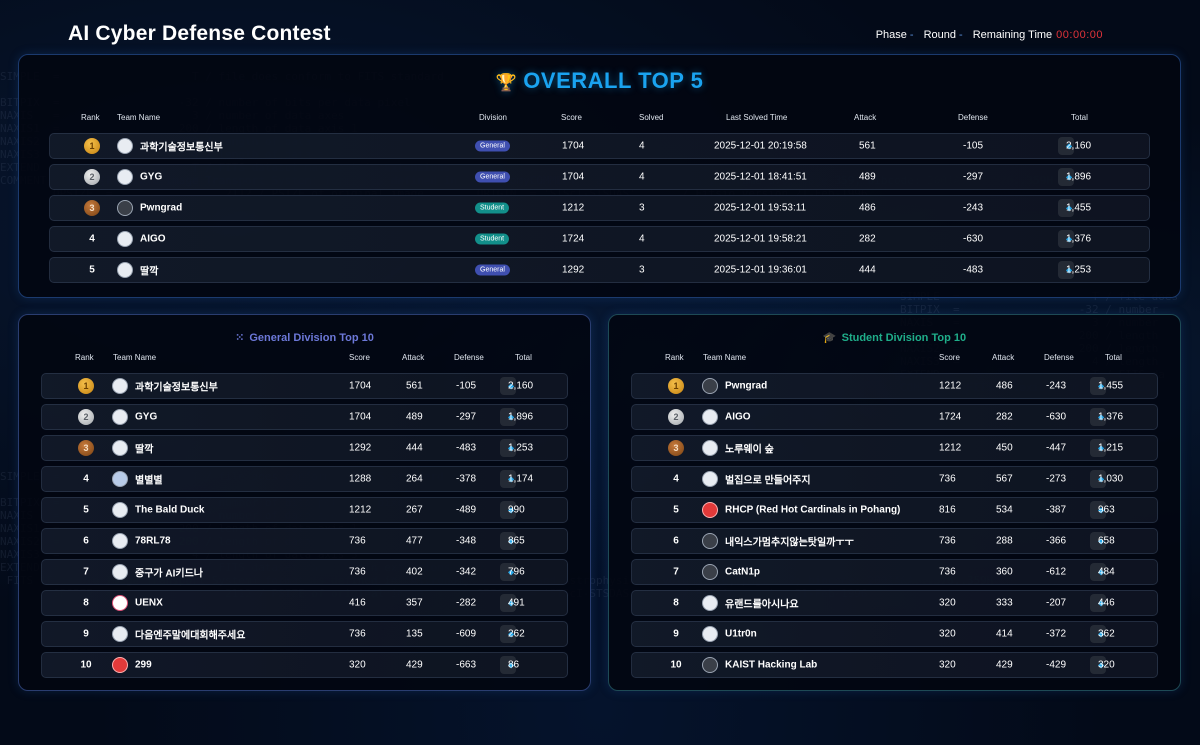 The height and width of the screenshot is (745, 1200). What do you see at coordinates (357, 572) in the screenshot?
I see `score-value: 736` at bounding box center [357, 572].